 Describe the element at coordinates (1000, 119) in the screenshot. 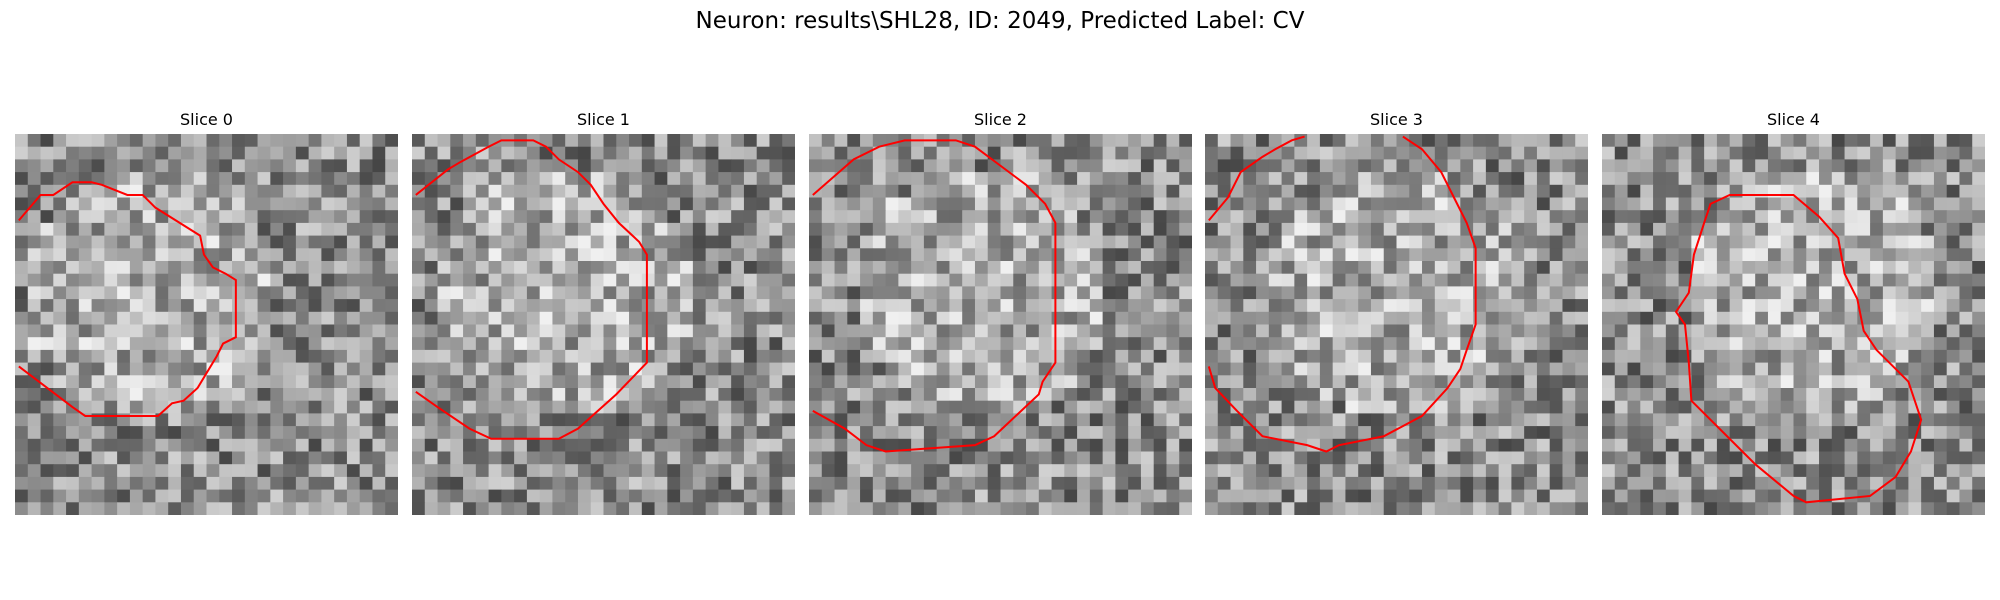

I see `panel-title: Slice 2` at that location.